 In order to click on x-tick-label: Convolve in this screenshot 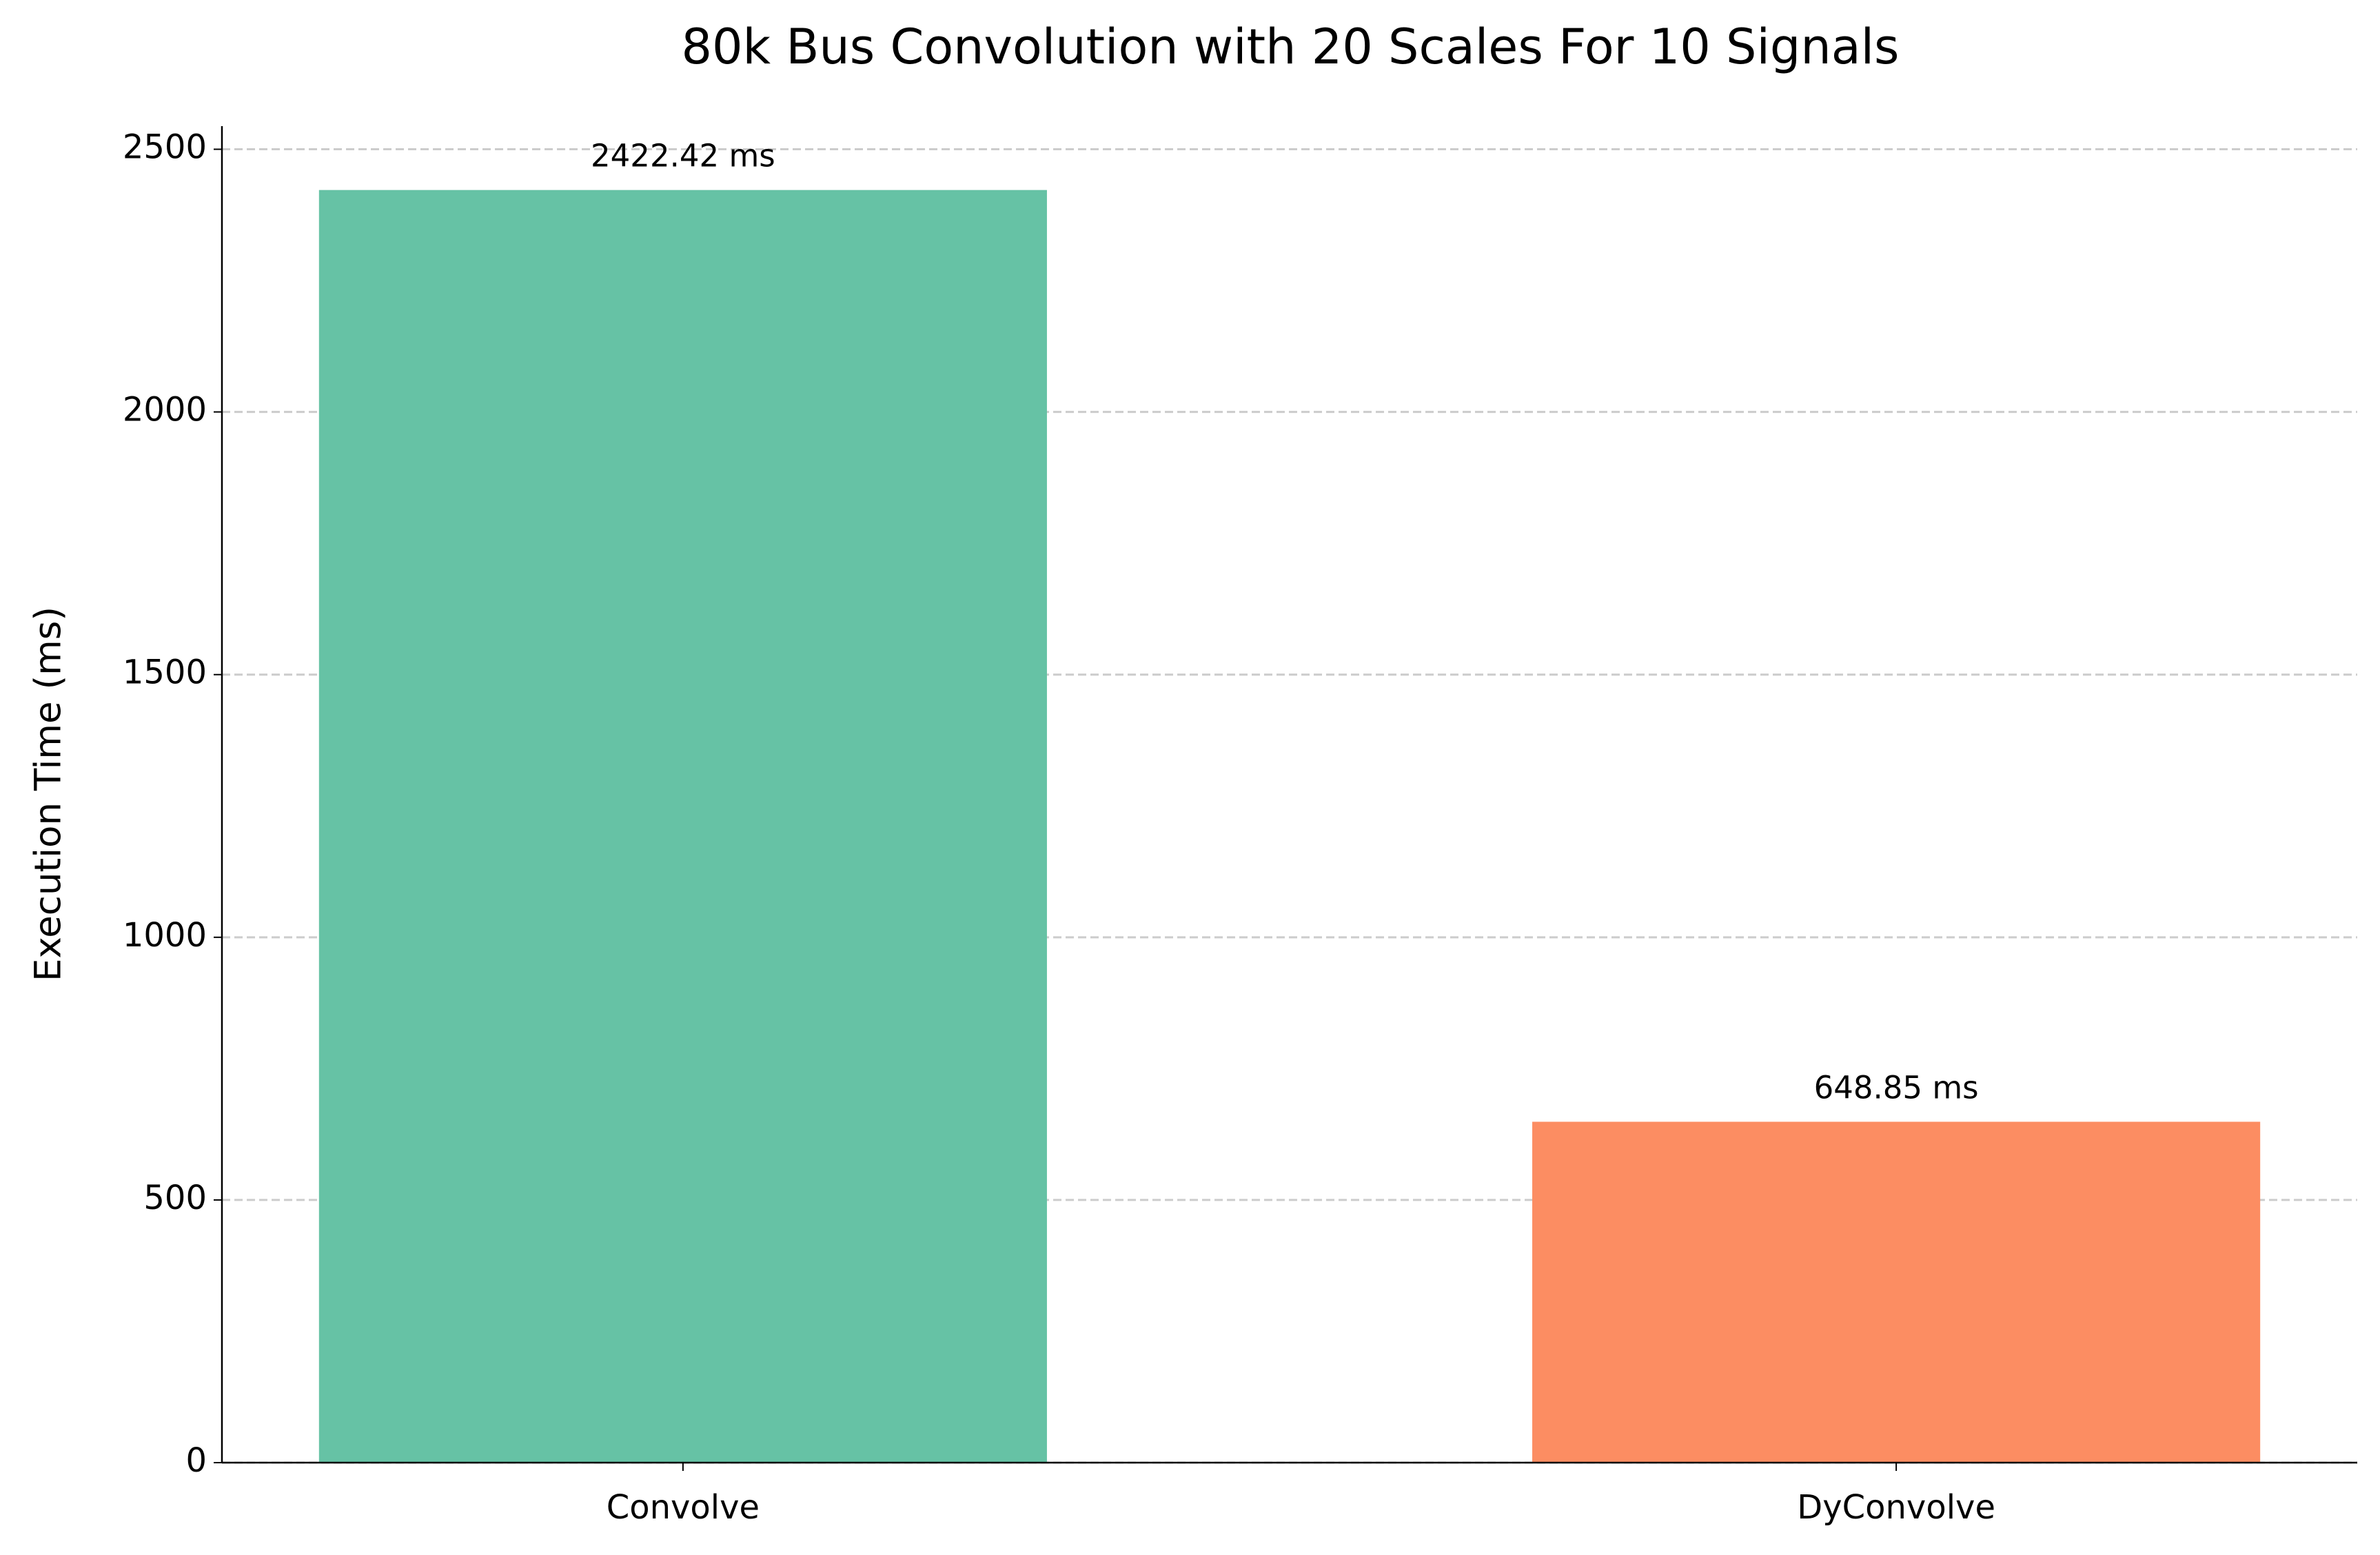, I will do `click(683, 1507)`.